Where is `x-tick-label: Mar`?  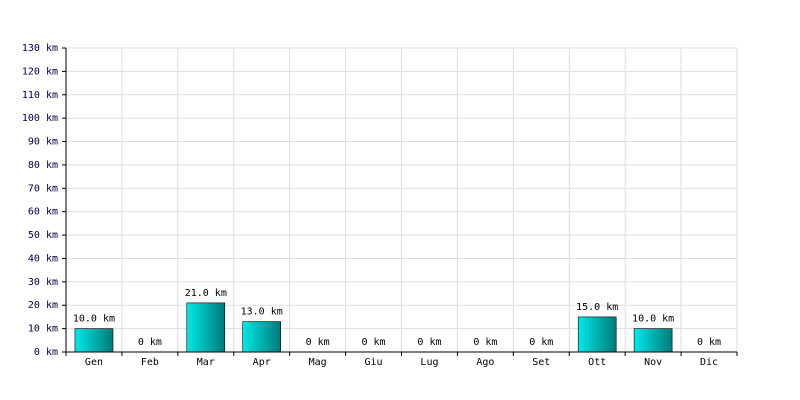 x-tick-label: Mar is located at coordinates (206, 362).